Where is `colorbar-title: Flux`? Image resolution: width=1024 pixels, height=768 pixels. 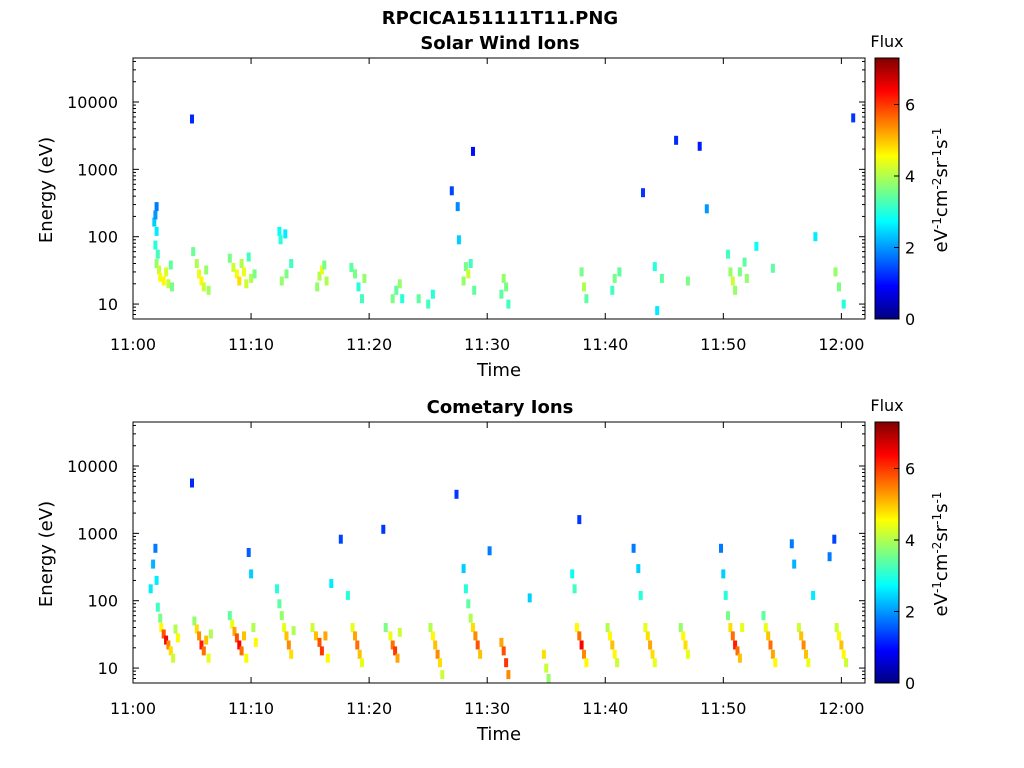 colorbar-title: Flux is located at coordinates (886, 41).